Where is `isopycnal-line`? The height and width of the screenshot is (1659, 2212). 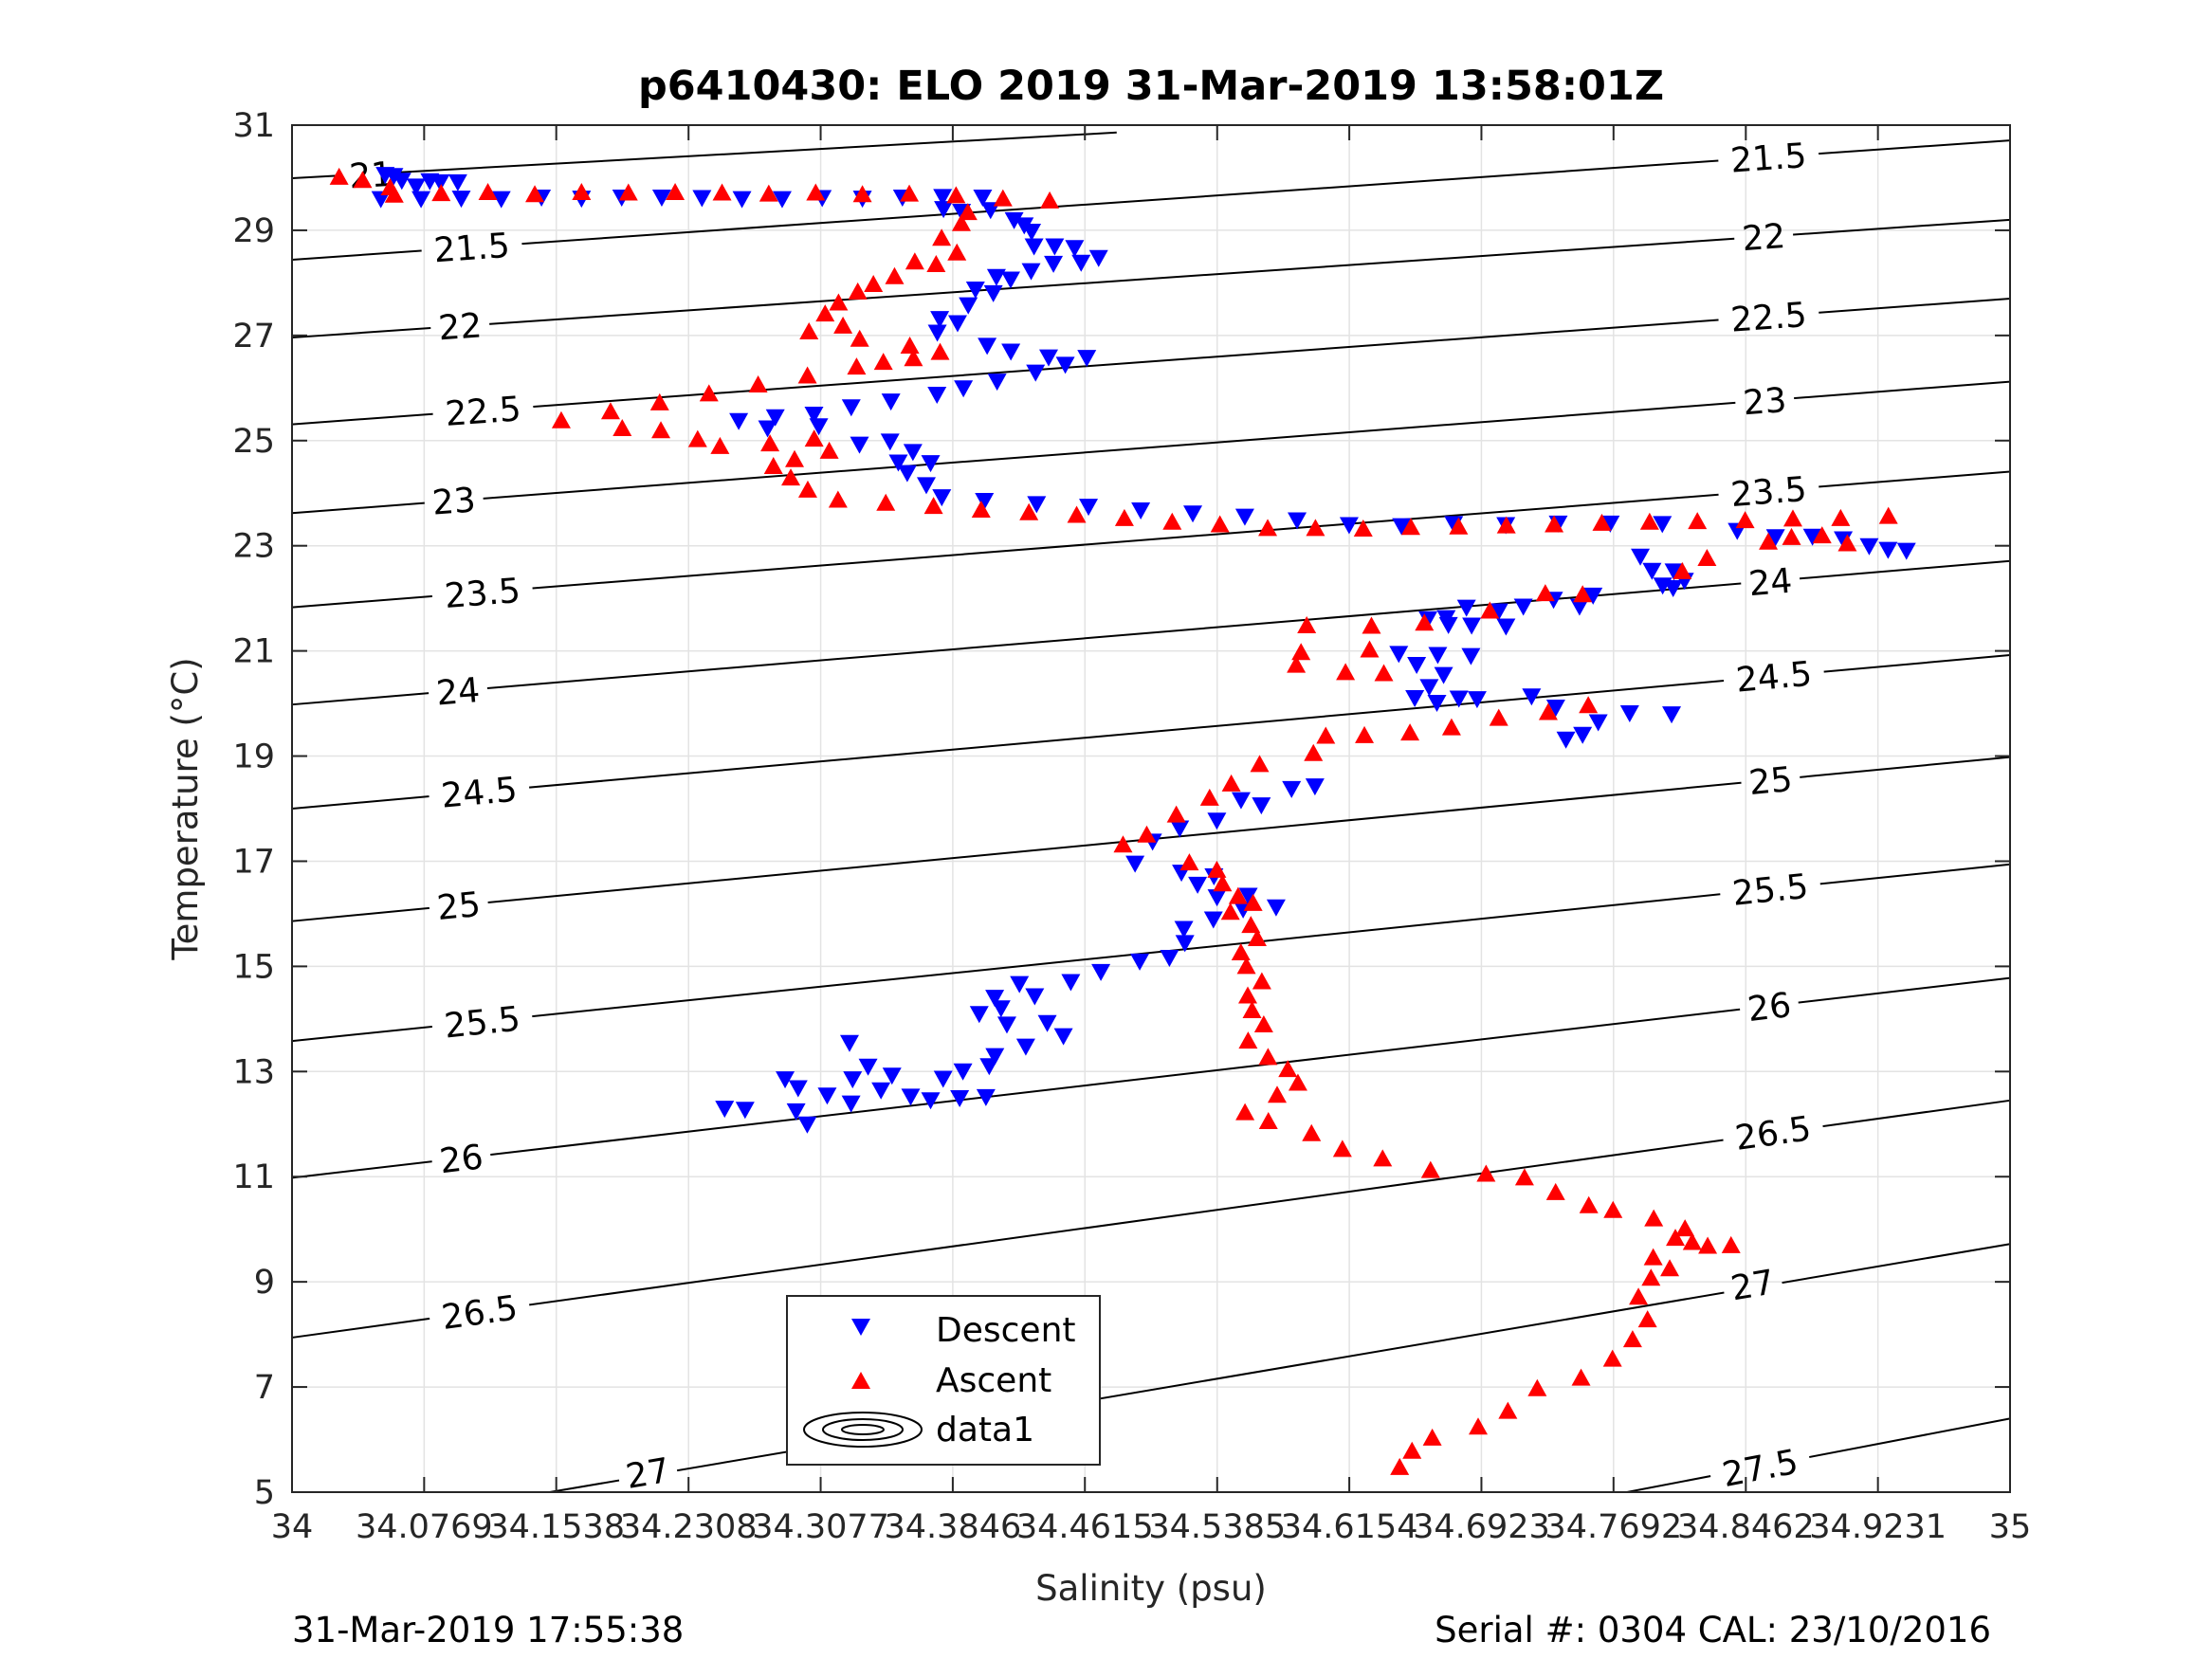
isopycnal-line is located at coordinates (1151, 732).